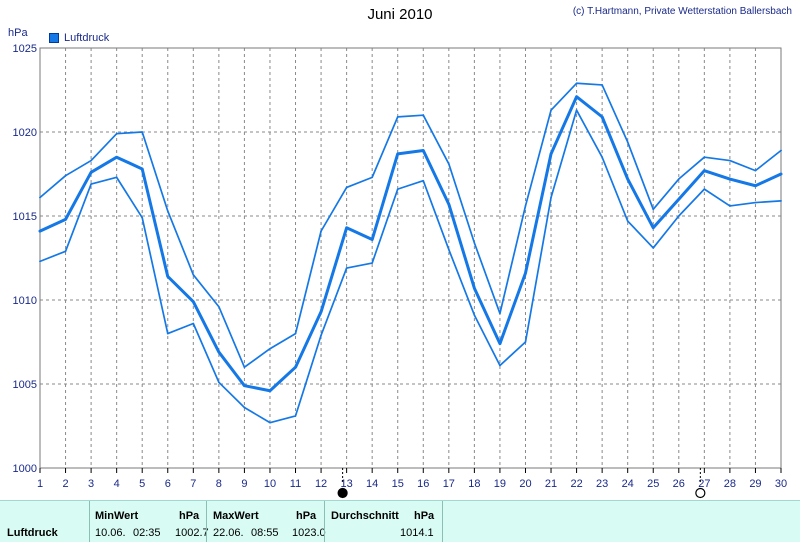 Image resolution: width=800 pixels, height=542 pixels. Describe the element at coordinates (25, 217) in the screenshot. I see `y-tick-label: 1015` at that location.